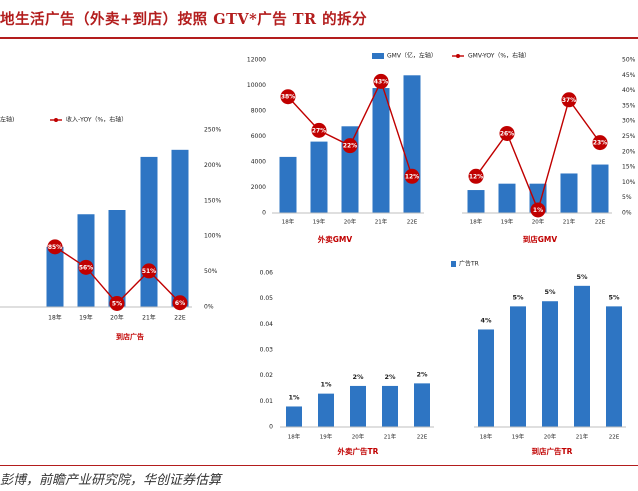  I want to click on chart1-x-tick: 21年, so click(149, 318).